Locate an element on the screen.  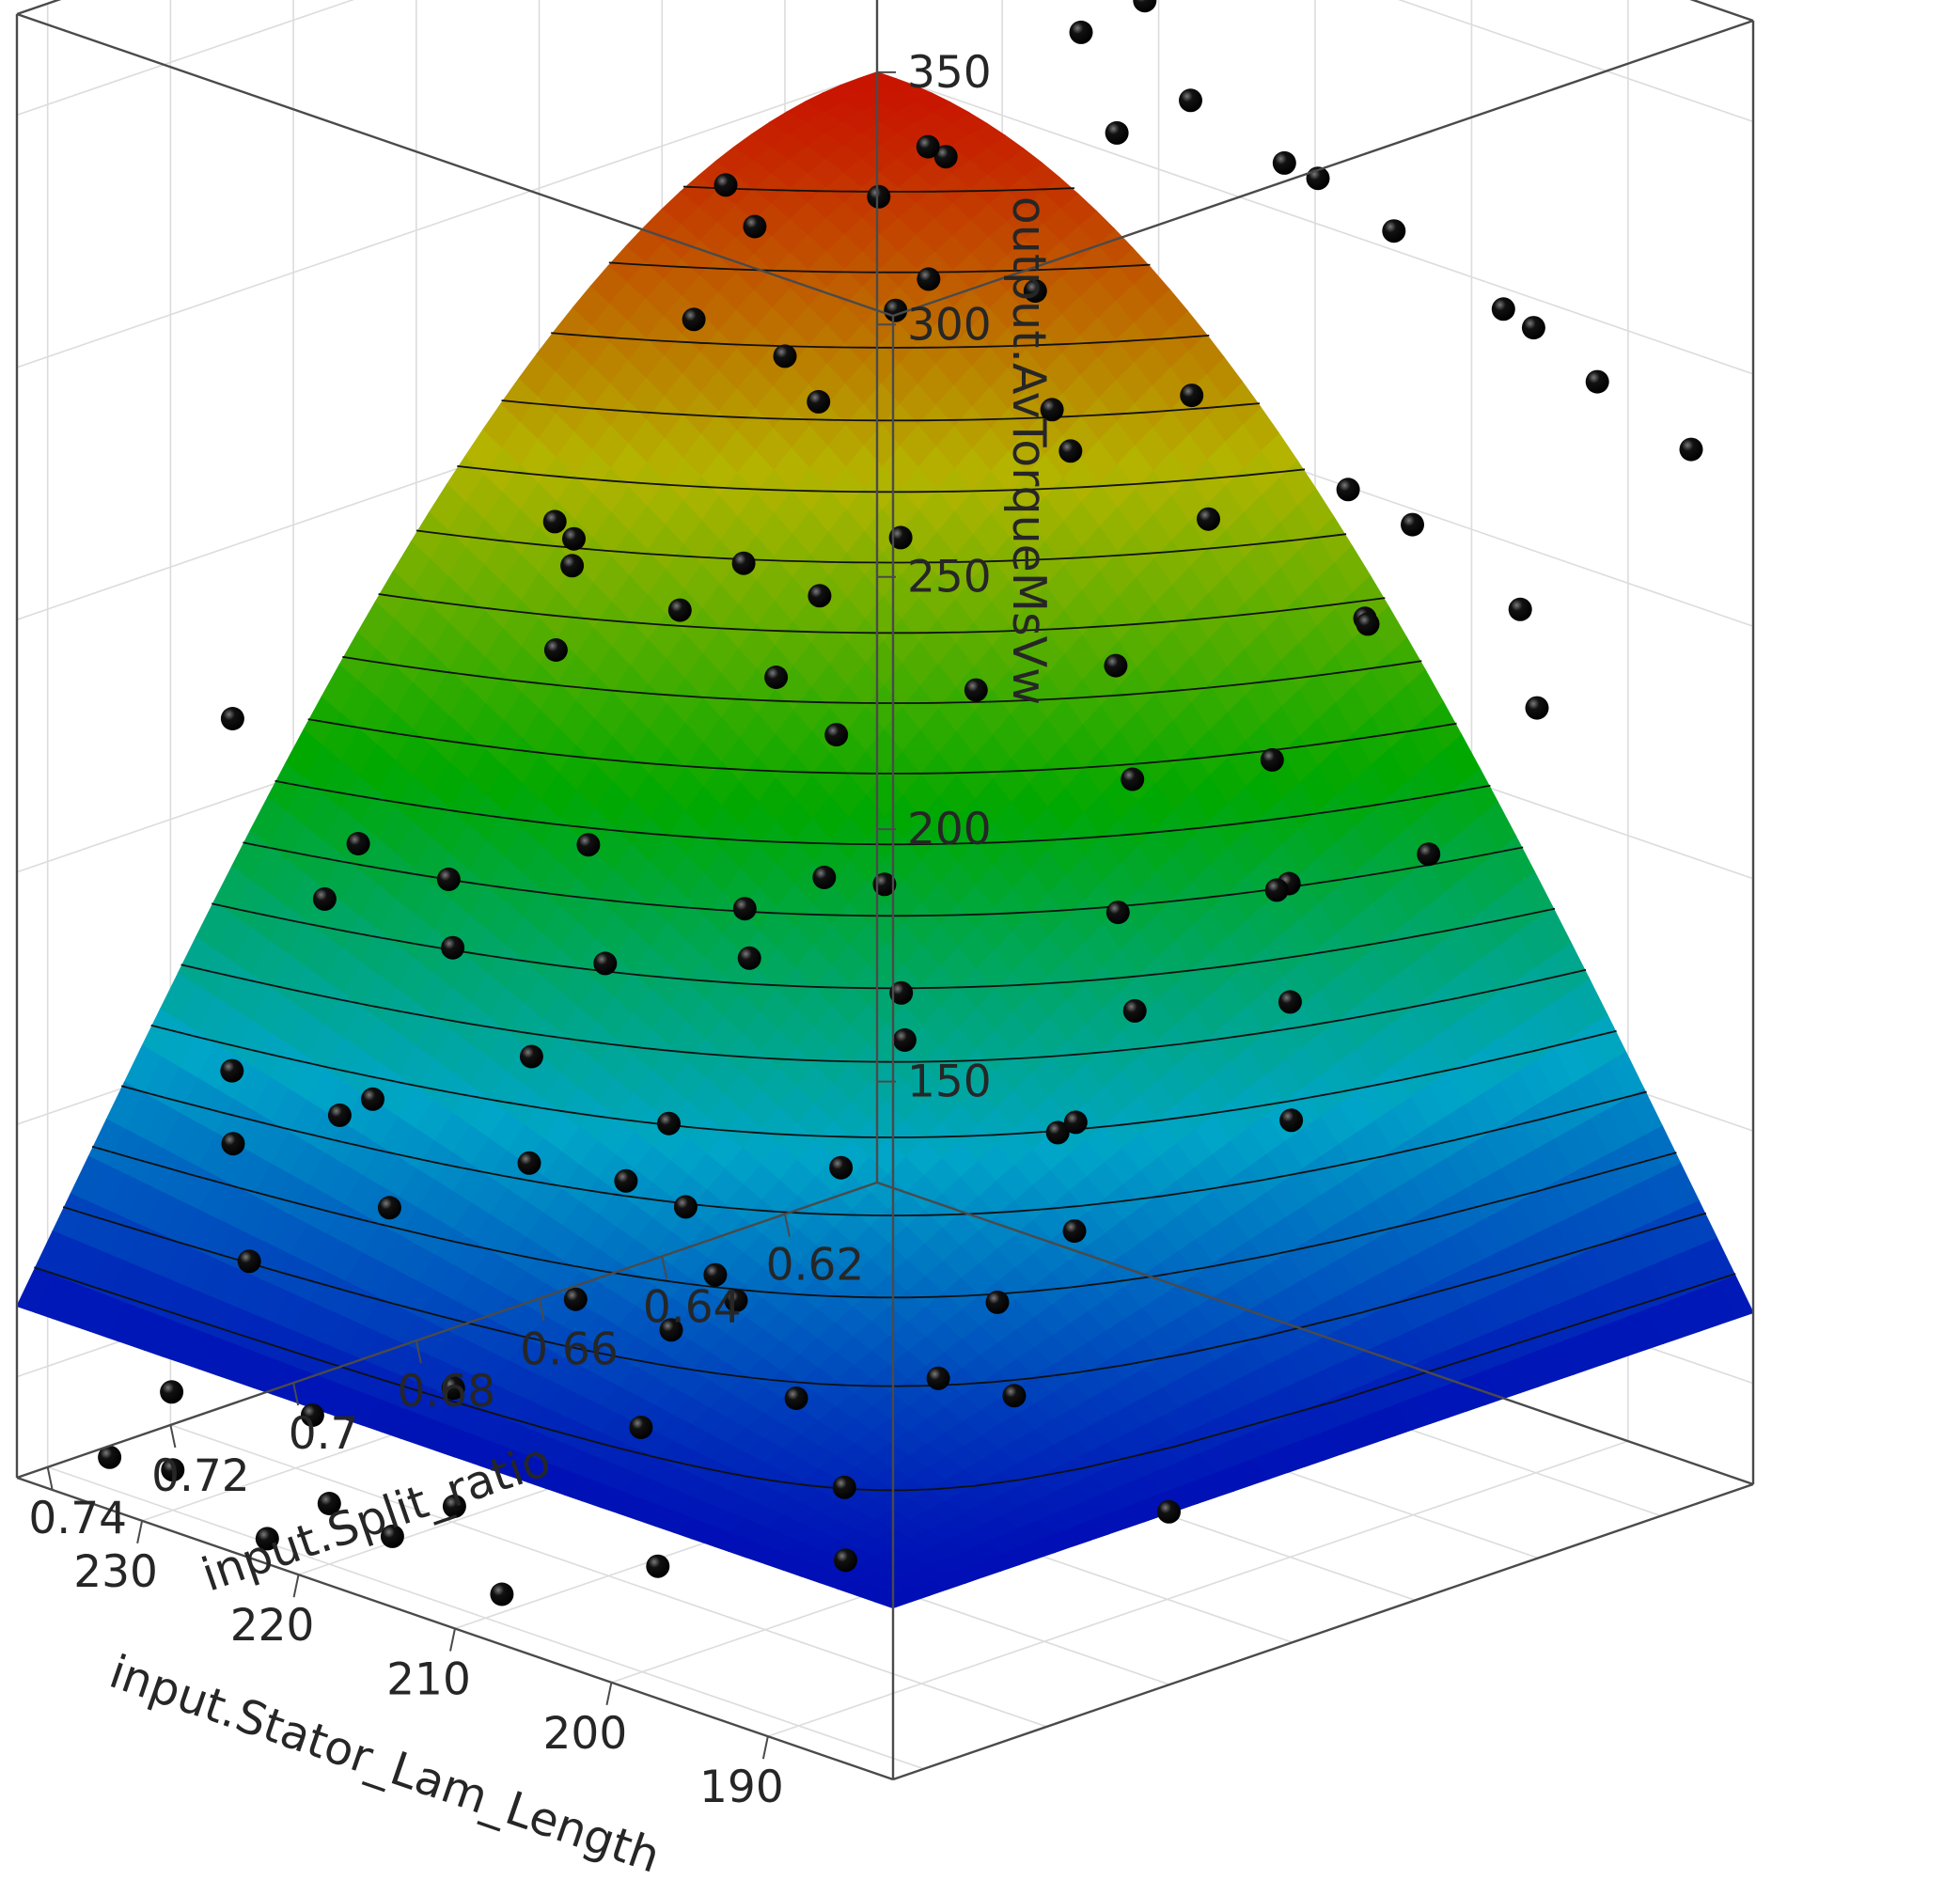
y-tick-label: 0.74 is located at coordinates (77, 1518).